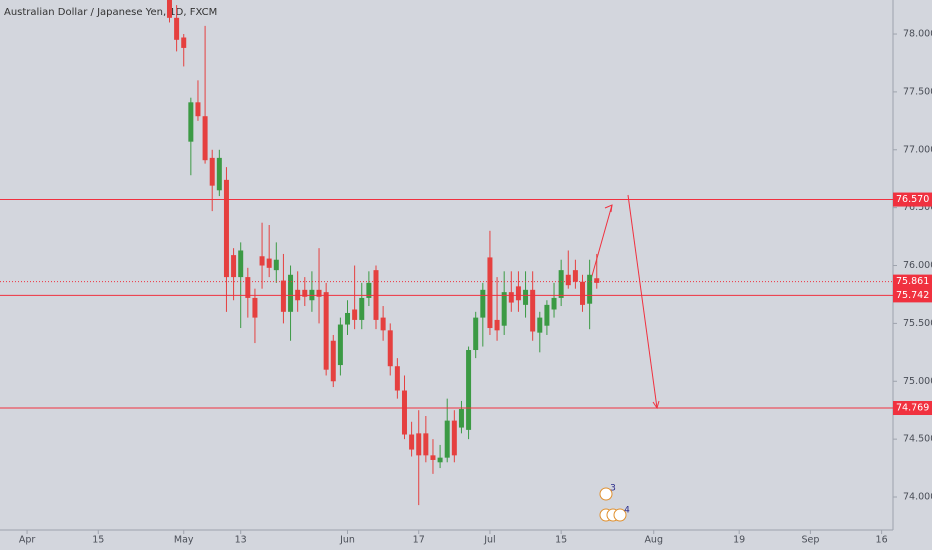  I want to click on arrow-down, so click(642, 301).